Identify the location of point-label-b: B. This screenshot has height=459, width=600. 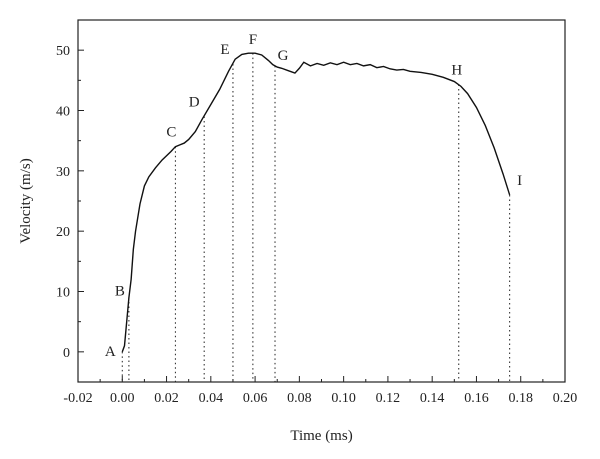
(120, 292).